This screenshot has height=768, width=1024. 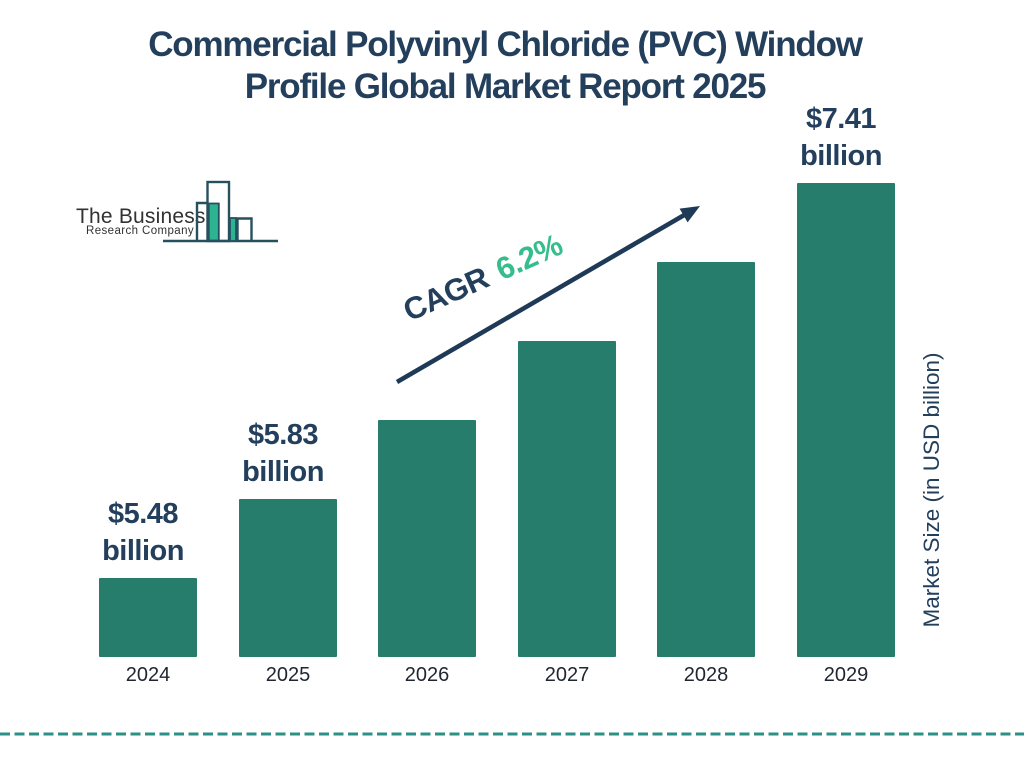 I want to click on bar-2024, so click(x=148, y=617).